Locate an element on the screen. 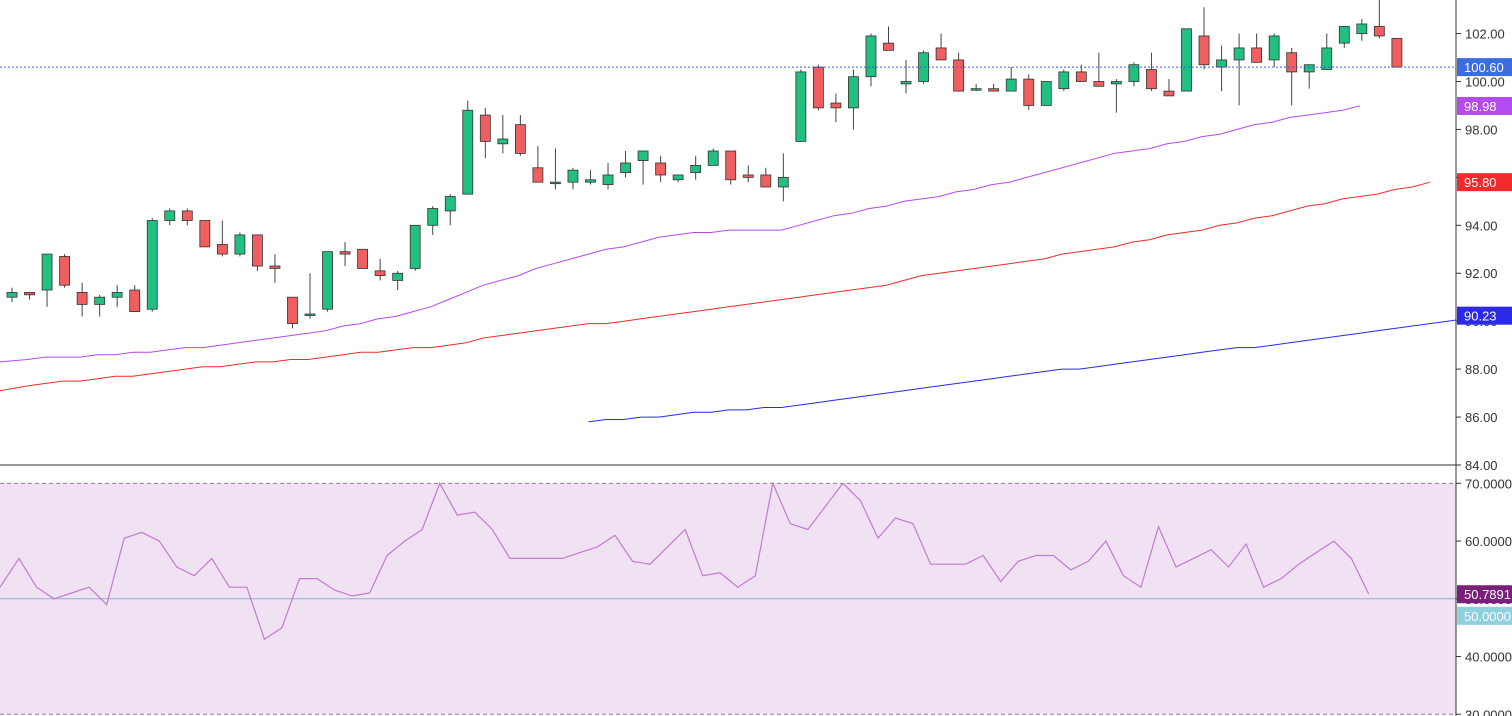  ma-value-badge-2: 95.80 is located at coordinates (1484, 182).